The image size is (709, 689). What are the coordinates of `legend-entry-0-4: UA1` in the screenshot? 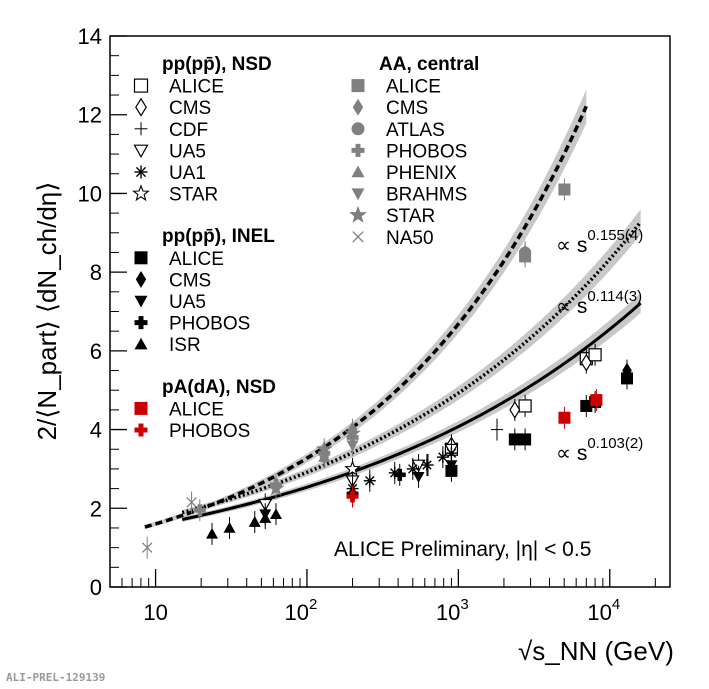 It's located at (170, 173).